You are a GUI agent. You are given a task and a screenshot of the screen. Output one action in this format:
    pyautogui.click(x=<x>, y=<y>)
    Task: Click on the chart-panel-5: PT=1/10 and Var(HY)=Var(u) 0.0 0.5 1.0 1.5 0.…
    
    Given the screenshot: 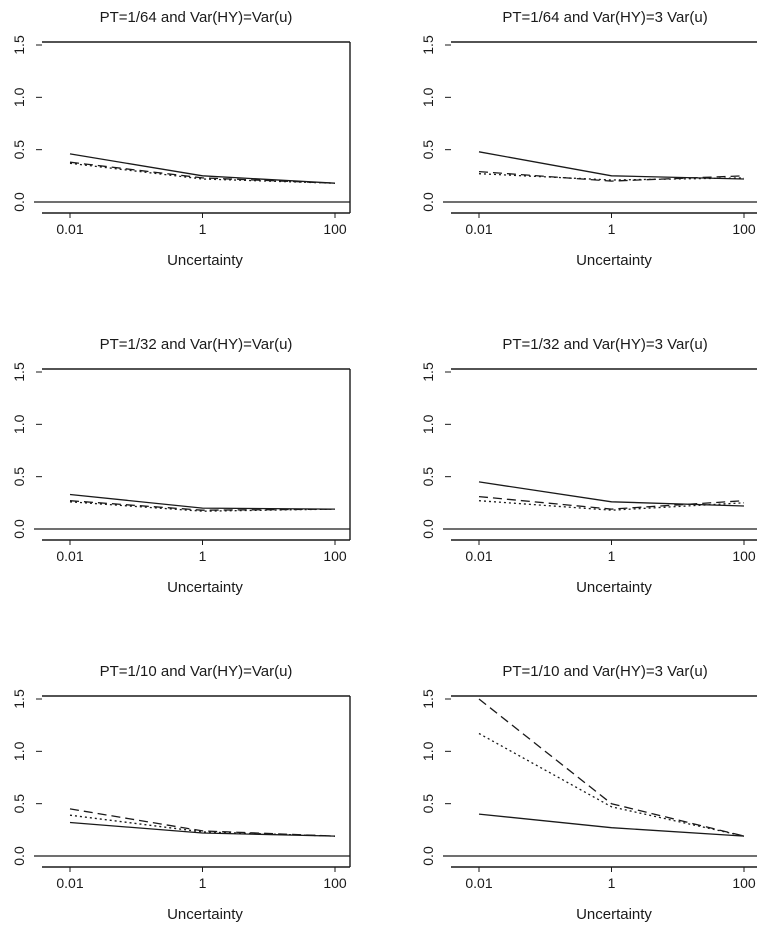 What is the action you would take?
    pyautogui.click(x=181, y=793)
    